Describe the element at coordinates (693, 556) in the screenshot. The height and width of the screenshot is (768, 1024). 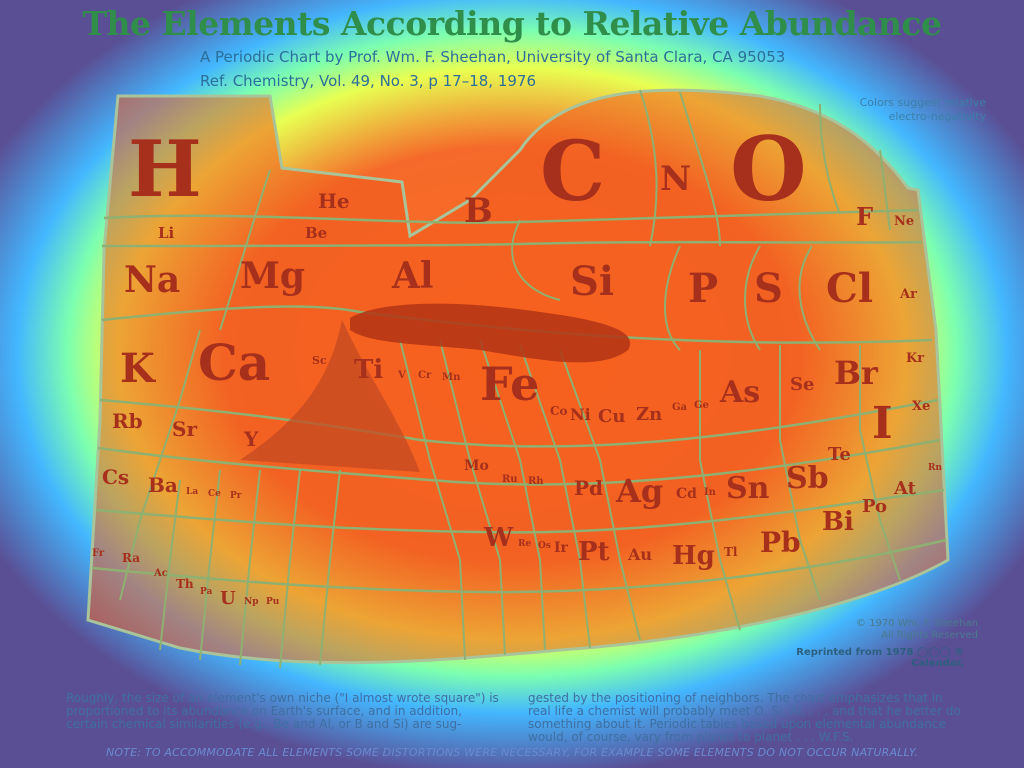
I see `element-Hg: Hg` at that location.